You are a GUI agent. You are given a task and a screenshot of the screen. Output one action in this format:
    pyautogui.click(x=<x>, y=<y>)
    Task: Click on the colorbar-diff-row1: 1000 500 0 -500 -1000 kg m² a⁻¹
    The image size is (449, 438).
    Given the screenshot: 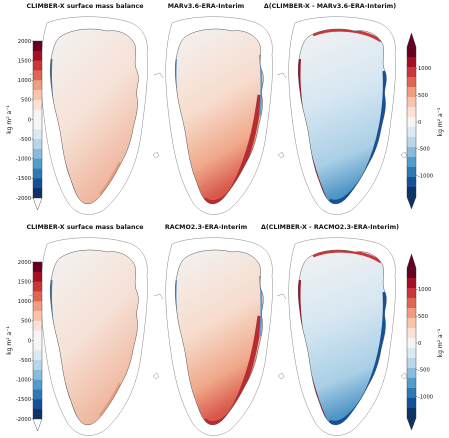 What is the action you would take?
    pyautogui.click(x=425, y=342)
    